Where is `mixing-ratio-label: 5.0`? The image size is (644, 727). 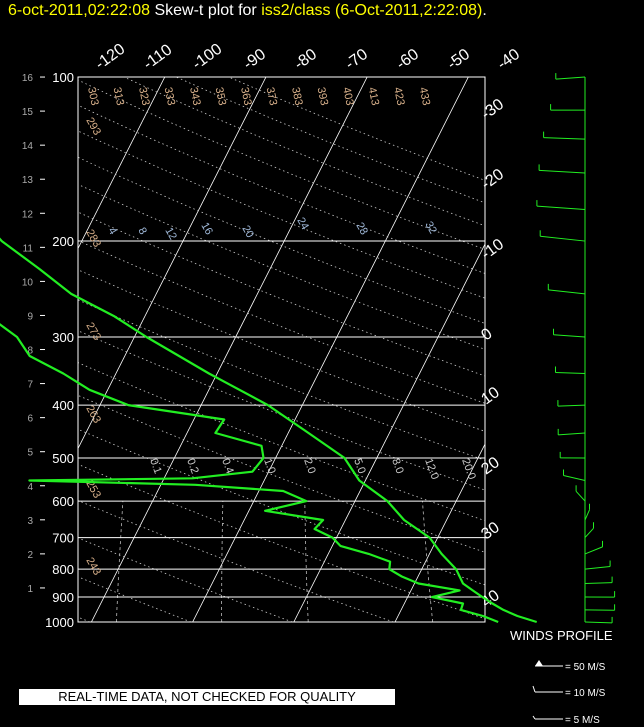 mixing-ratio-label: 5.0 is located at coordinates (359, 466).